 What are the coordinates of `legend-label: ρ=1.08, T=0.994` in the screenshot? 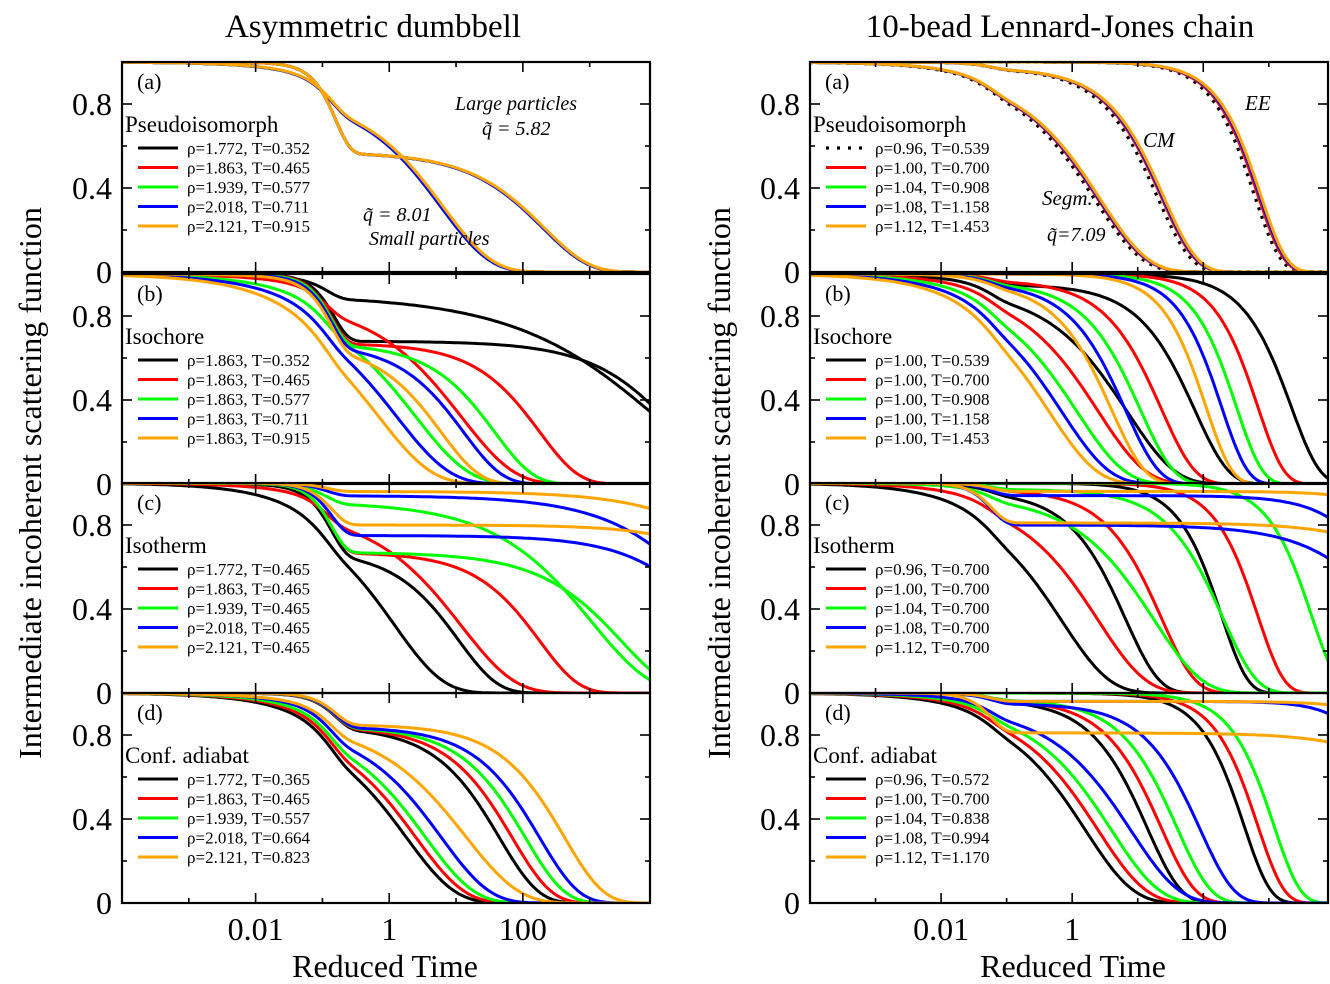 It's located at (932, 838).